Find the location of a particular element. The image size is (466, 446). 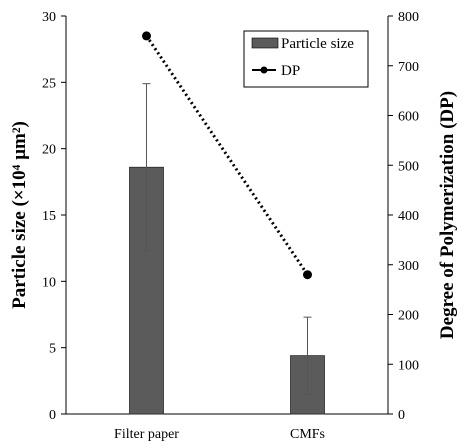

left-tick-label: 5 is located at coordinates (52, 349).